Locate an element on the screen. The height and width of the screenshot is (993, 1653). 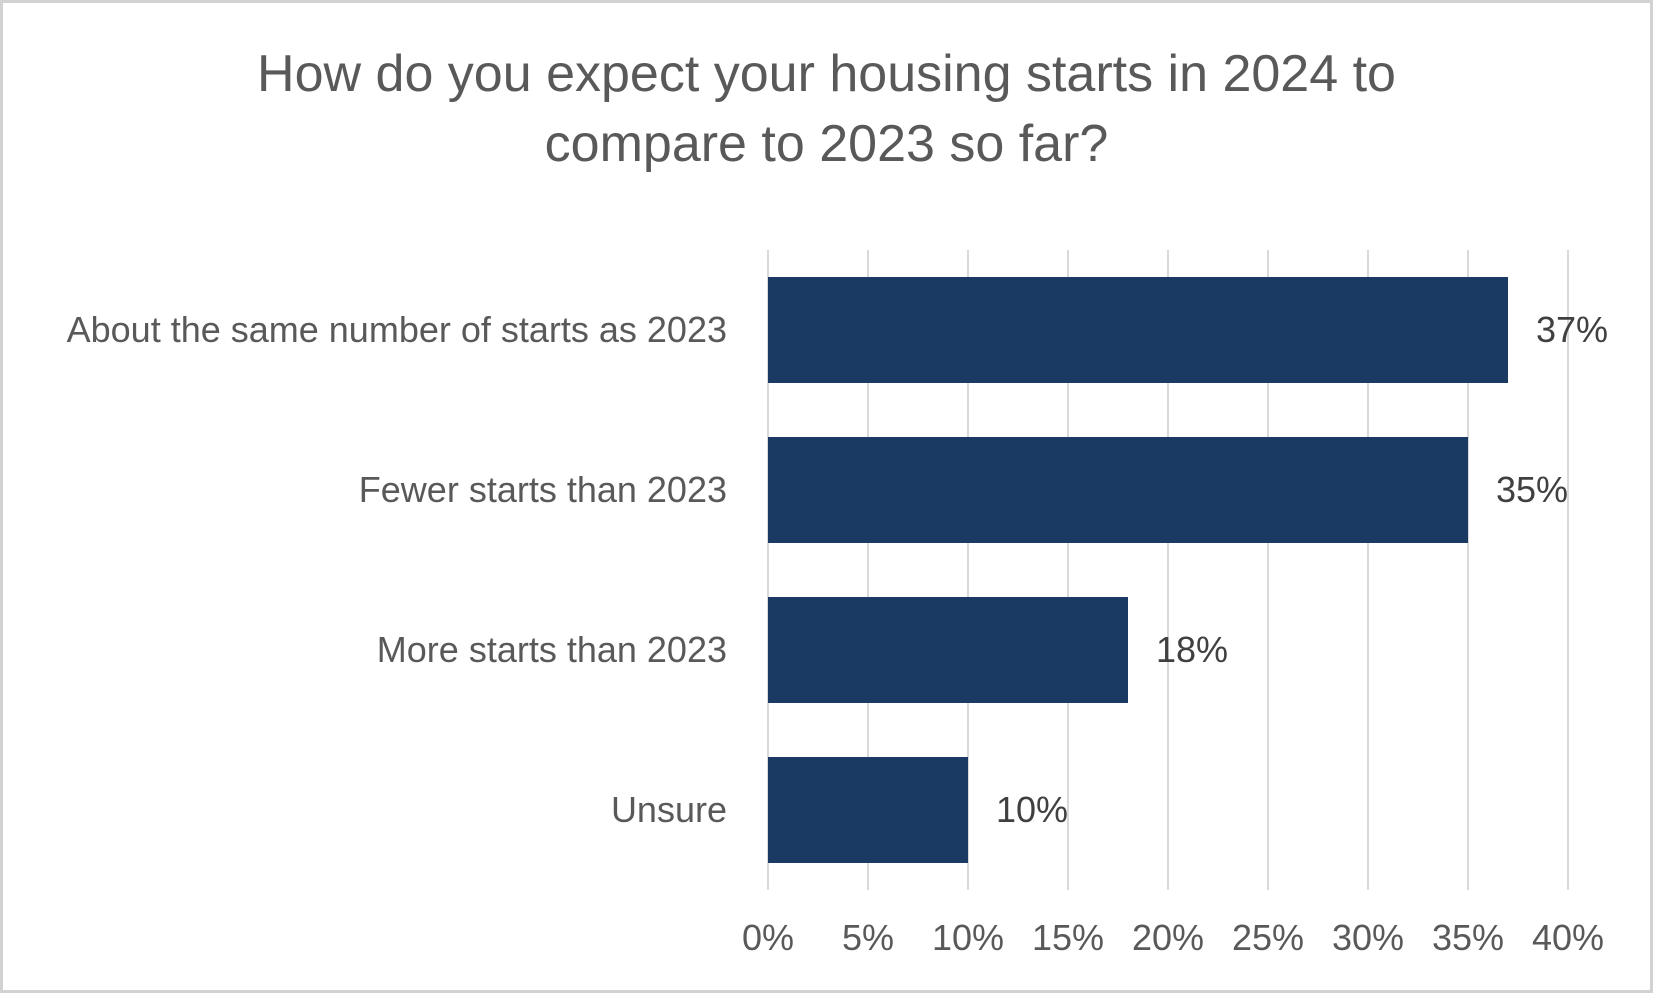
x-tick-label: 0% is located at coordinates (768, 937).